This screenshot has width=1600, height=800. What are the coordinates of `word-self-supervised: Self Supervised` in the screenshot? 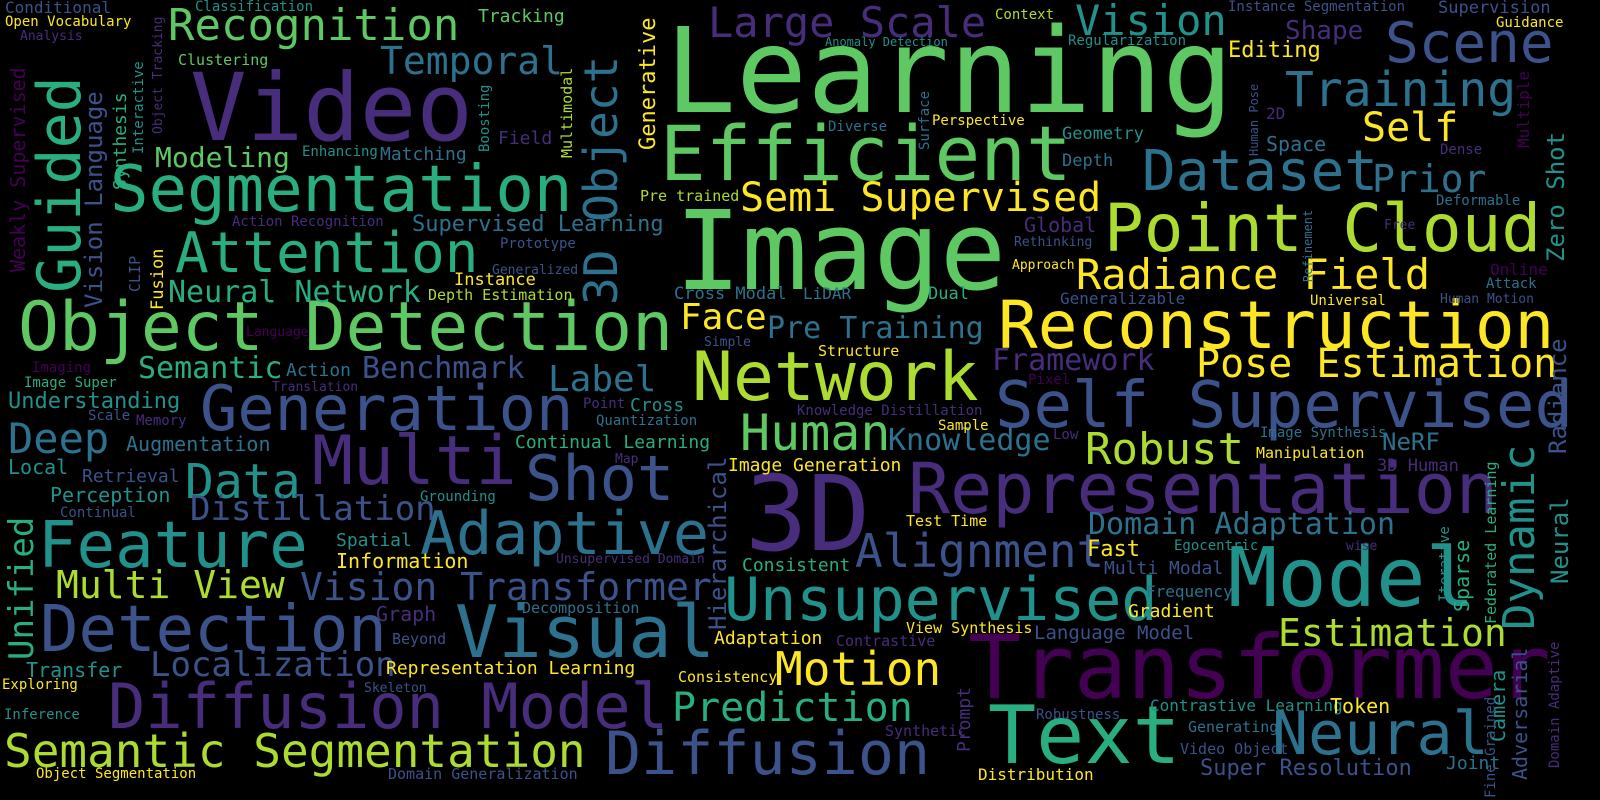 It's located at (1284, 406).